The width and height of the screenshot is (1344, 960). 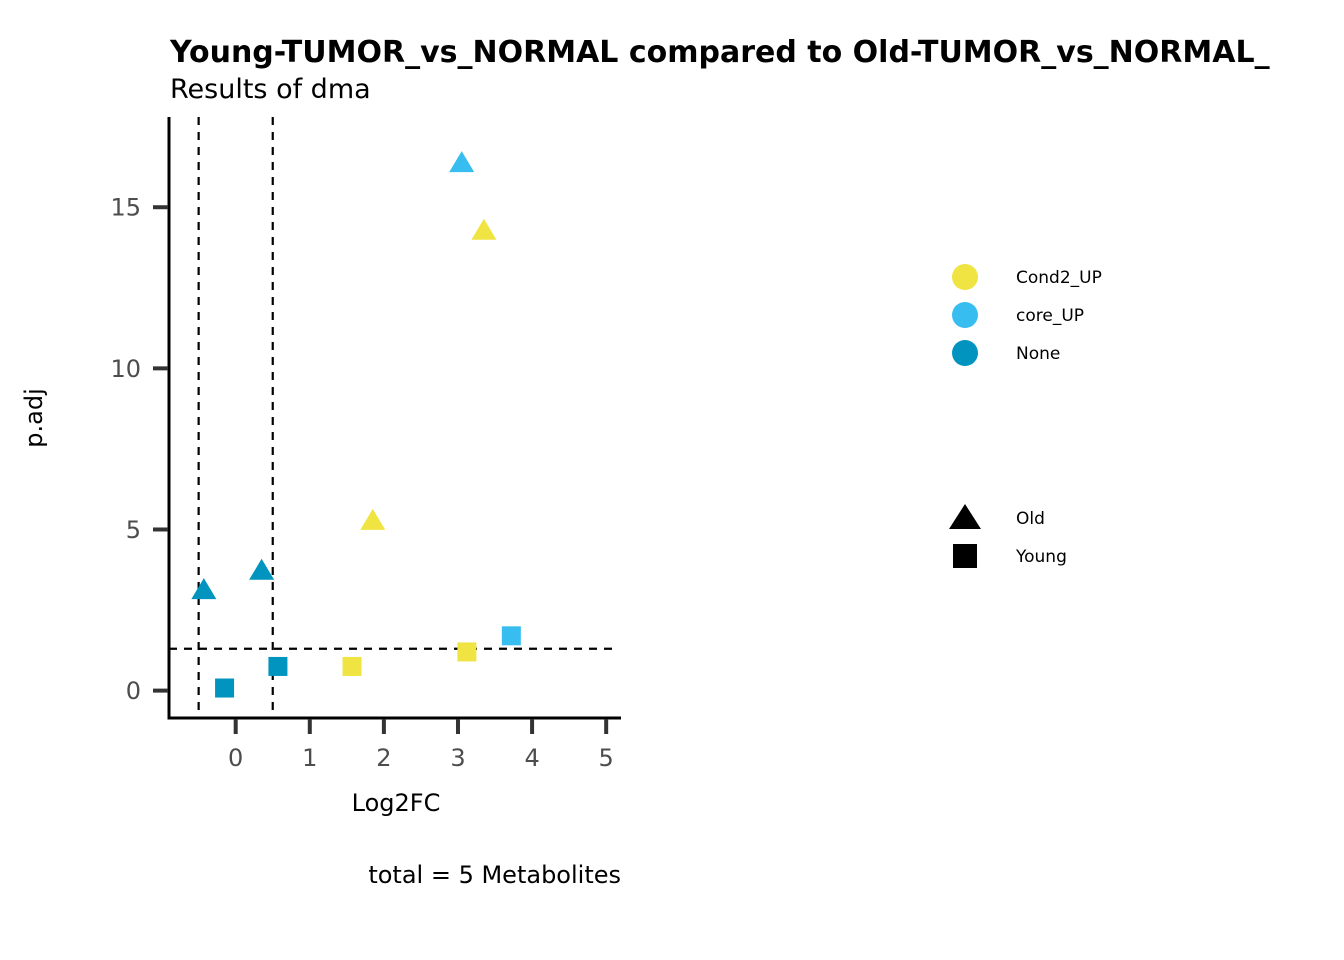 I want to click on legend-label: Cond2_UP, so click(x=1059, y=278).